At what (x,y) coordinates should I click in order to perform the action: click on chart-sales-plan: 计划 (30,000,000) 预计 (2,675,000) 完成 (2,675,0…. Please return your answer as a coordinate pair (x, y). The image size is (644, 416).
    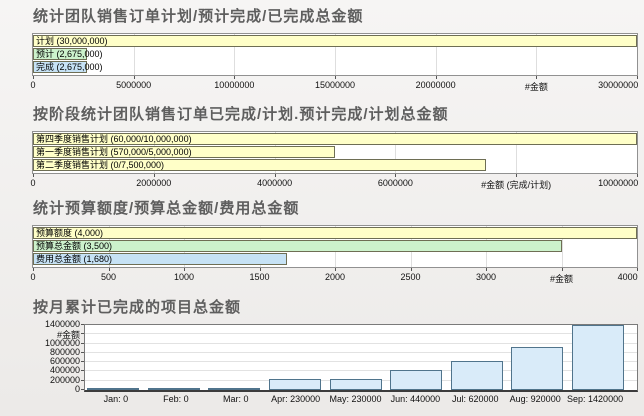
    Looking at the image, I should click on (334, 62).